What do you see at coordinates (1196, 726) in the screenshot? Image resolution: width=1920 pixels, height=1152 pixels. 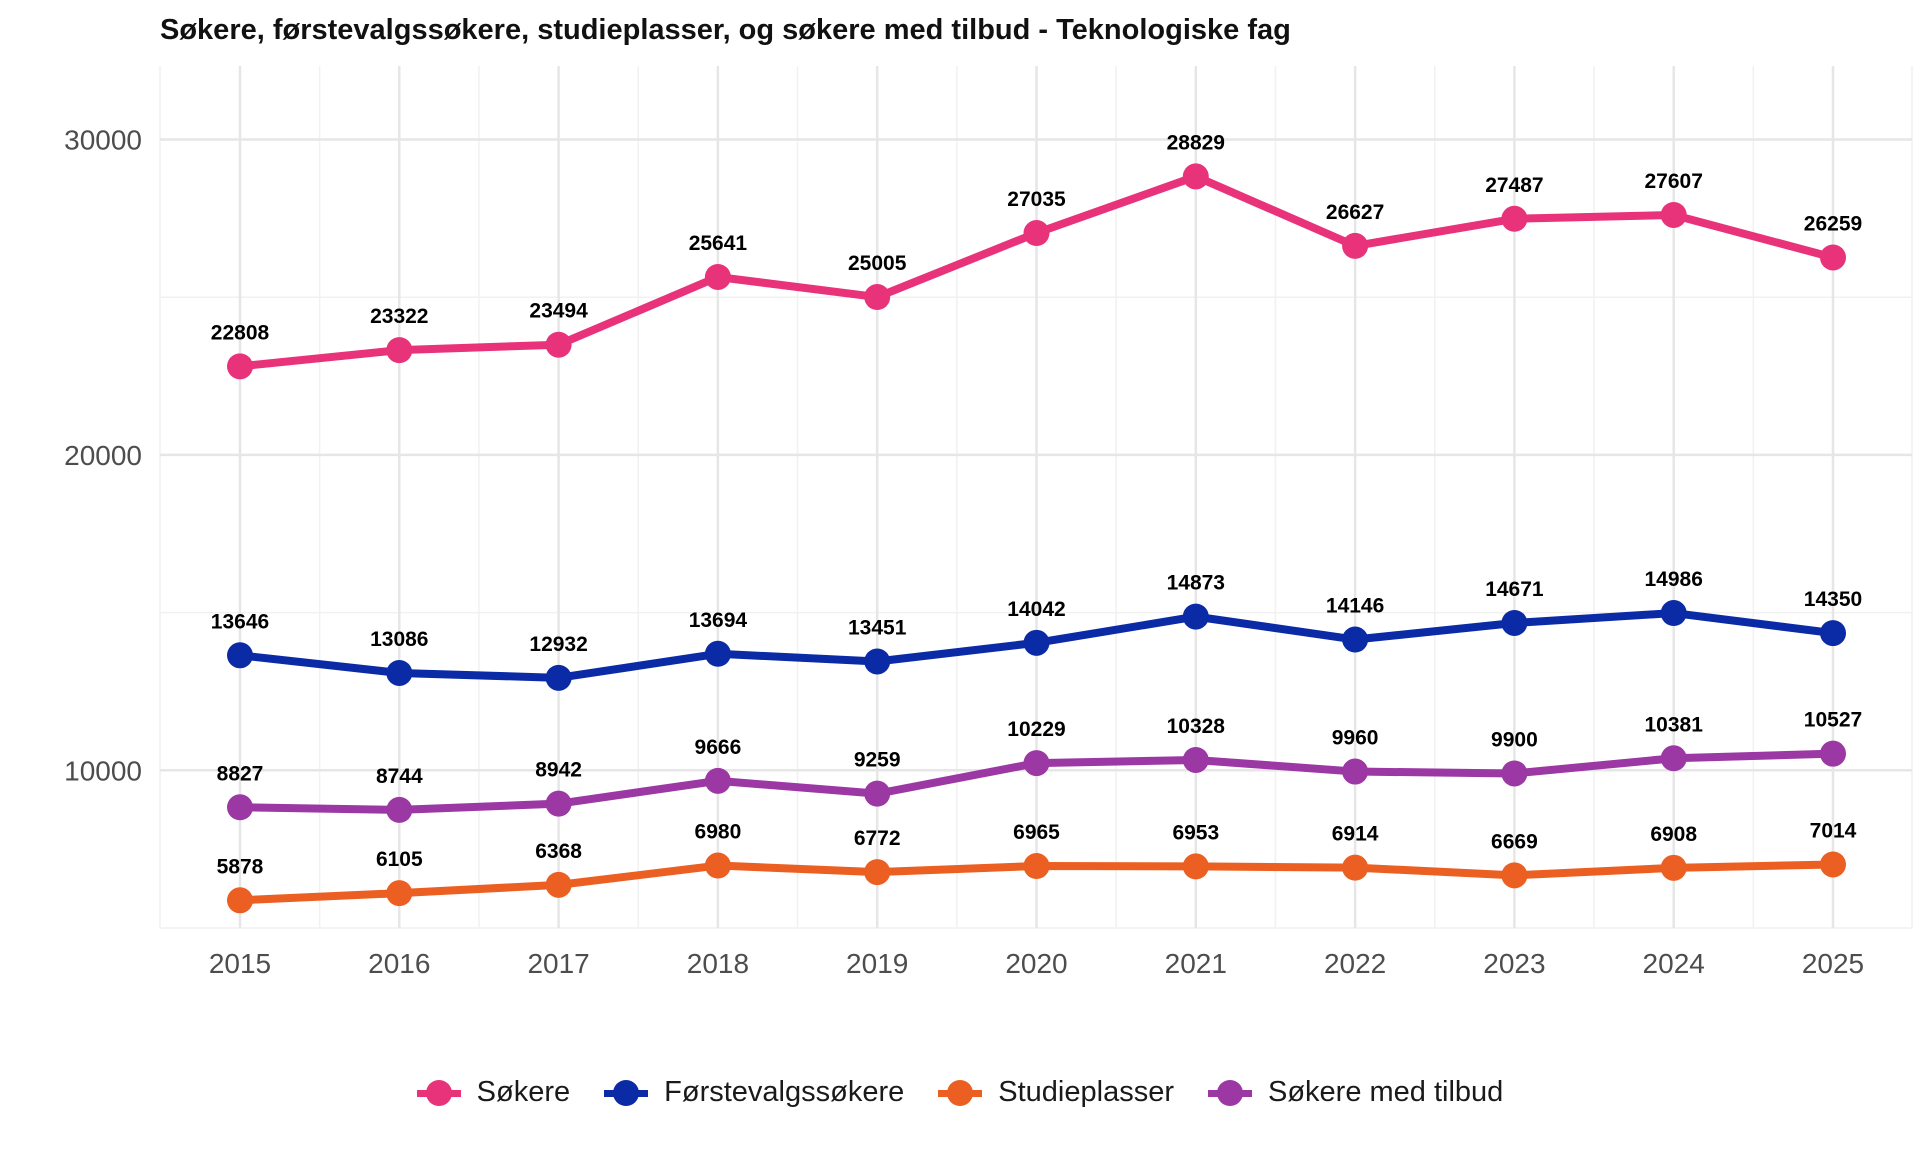 I see `data-label: 10328` at bounding box center [1196, 726].